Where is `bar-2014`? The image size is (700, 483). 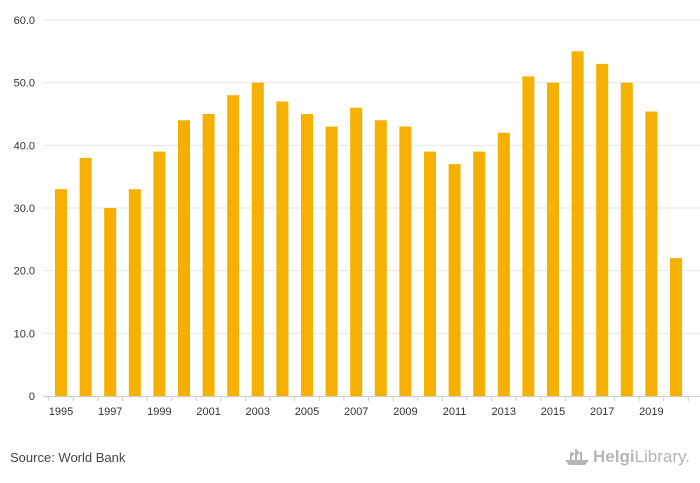 bar-2014 is located at coordinates (528, 236).